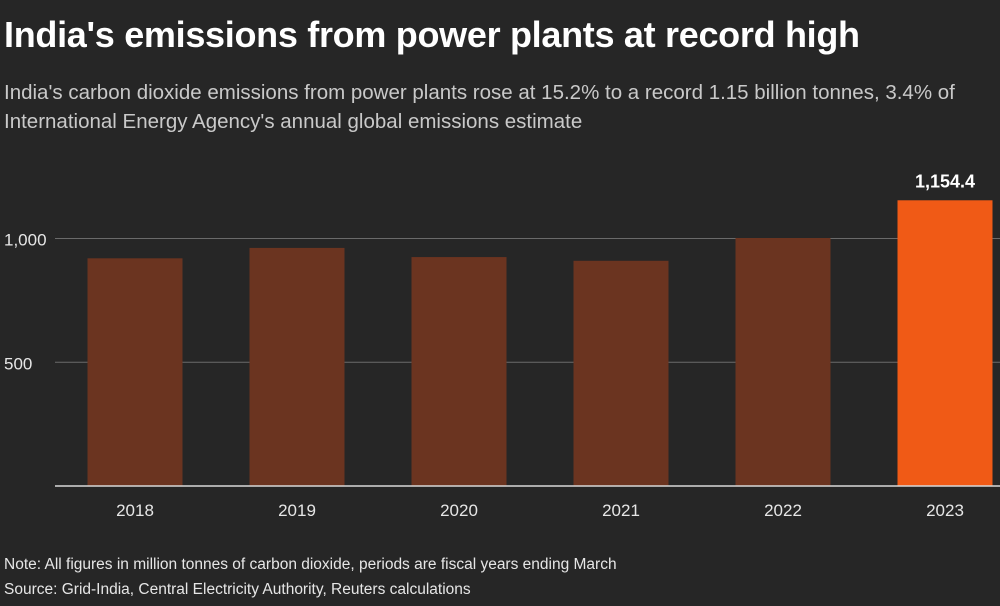  I want to click on data-label: 1,154.4, so click(945, 181).